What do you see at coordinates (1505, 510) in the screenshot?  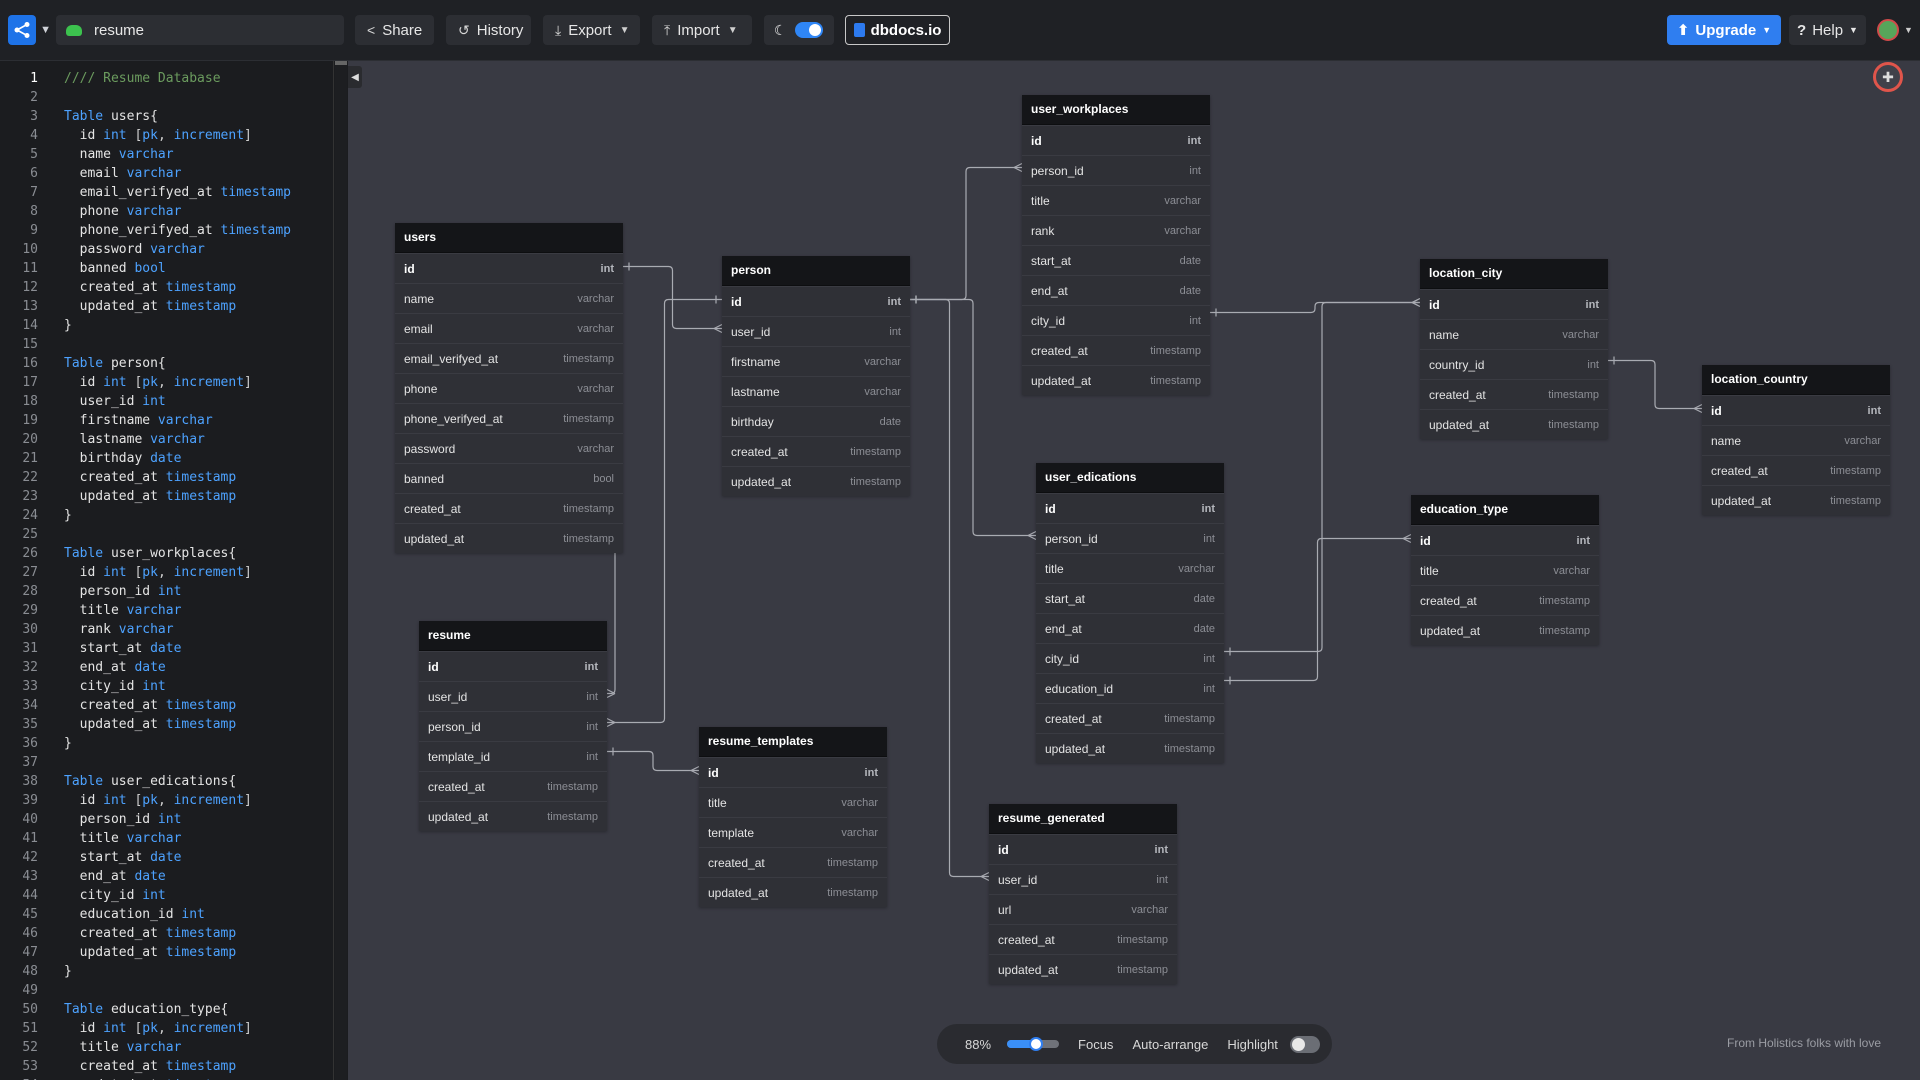 I see `table-header: education_type` at bounding box center [1505, 510].